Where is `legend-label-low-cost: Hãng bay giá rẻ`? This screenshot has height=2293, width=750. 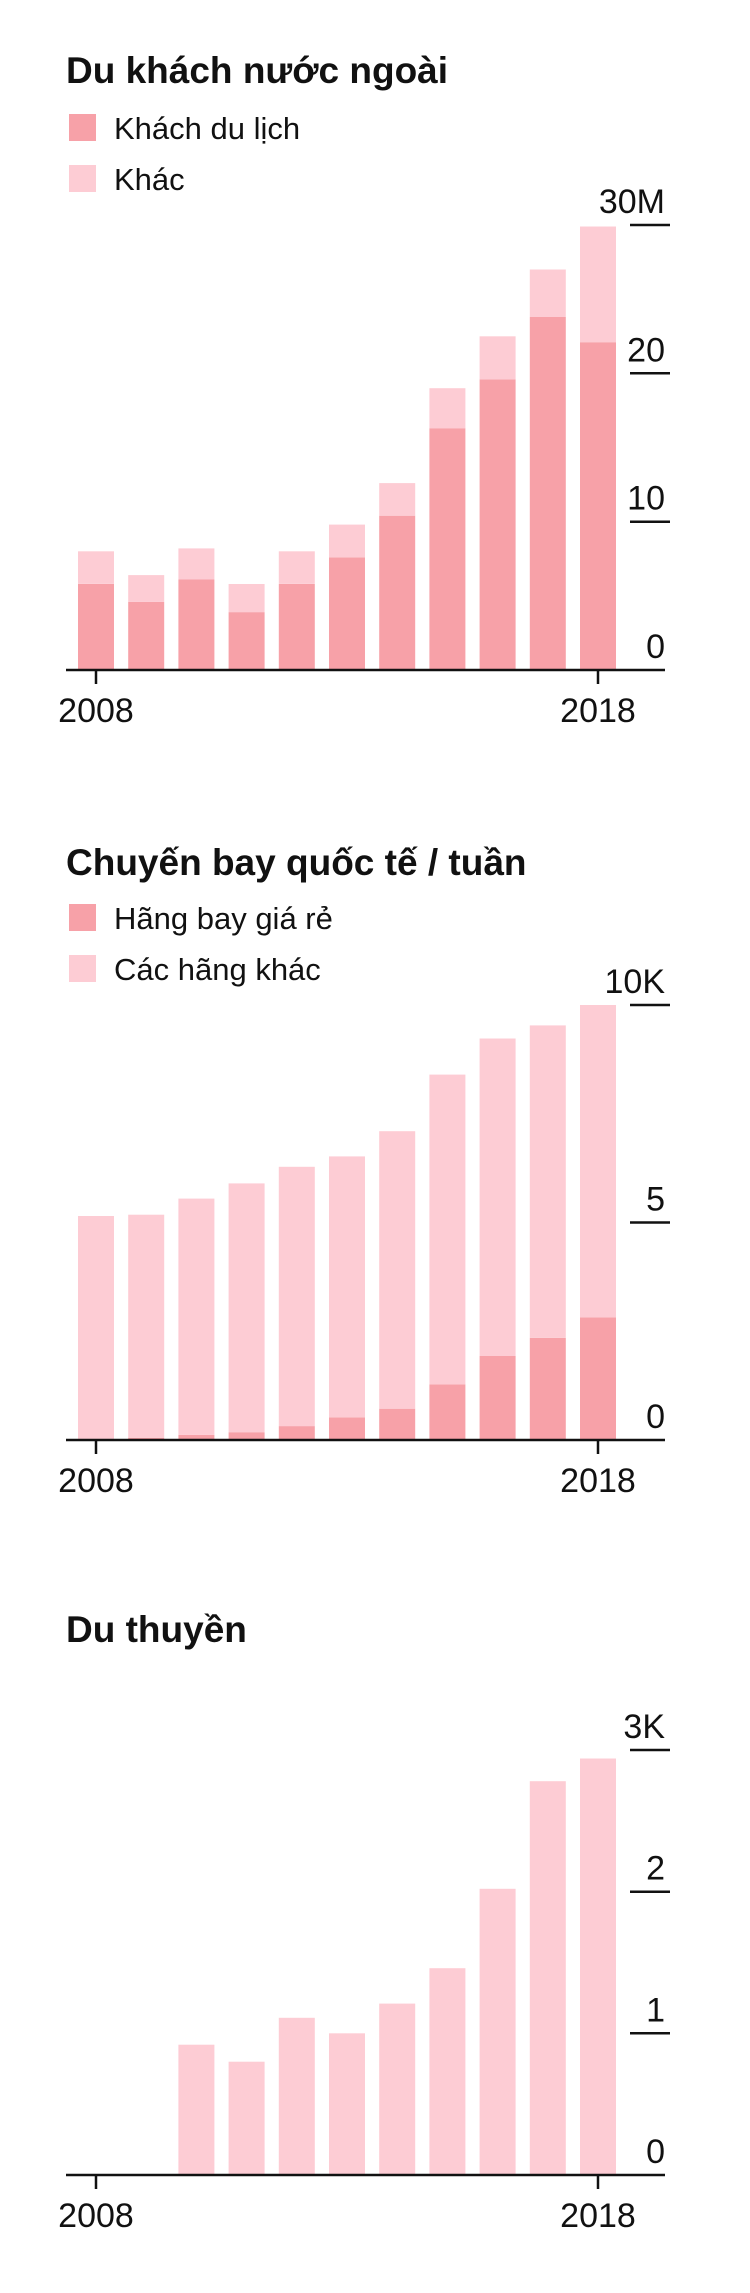 legend-label-low-cost: Hãng bay giá rẻ is located at coordinates (223, 918).